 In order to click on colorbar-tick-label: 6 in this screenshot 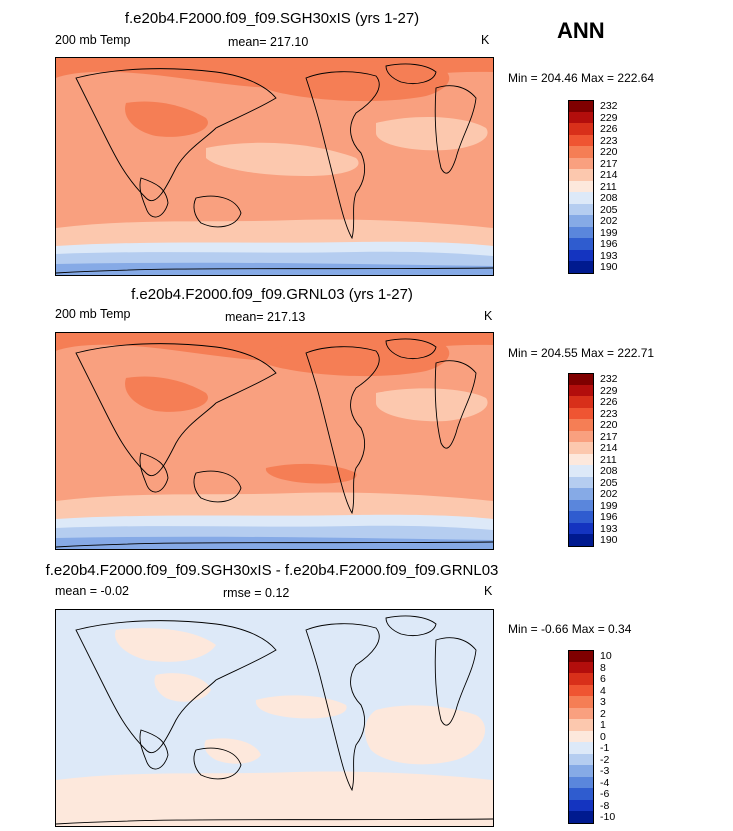, I will do `click(603, 679)`.